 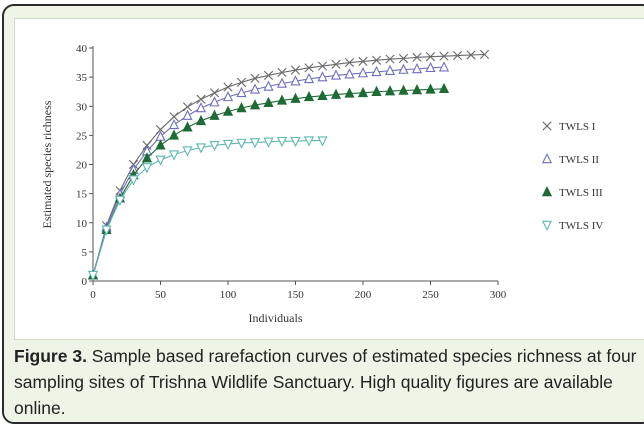 I want to click on x-tick-label: 100, so click(x=228, y=295).